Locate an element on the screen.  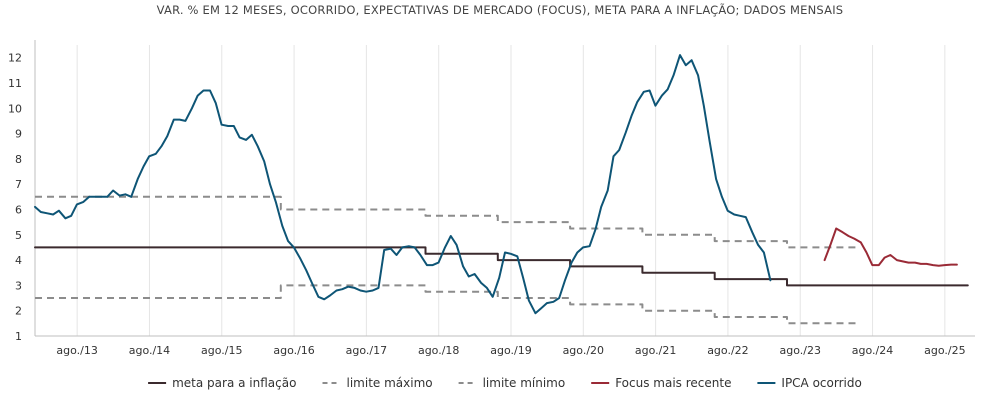
y-tick-label: 2 is located at coordinates (18, 311).